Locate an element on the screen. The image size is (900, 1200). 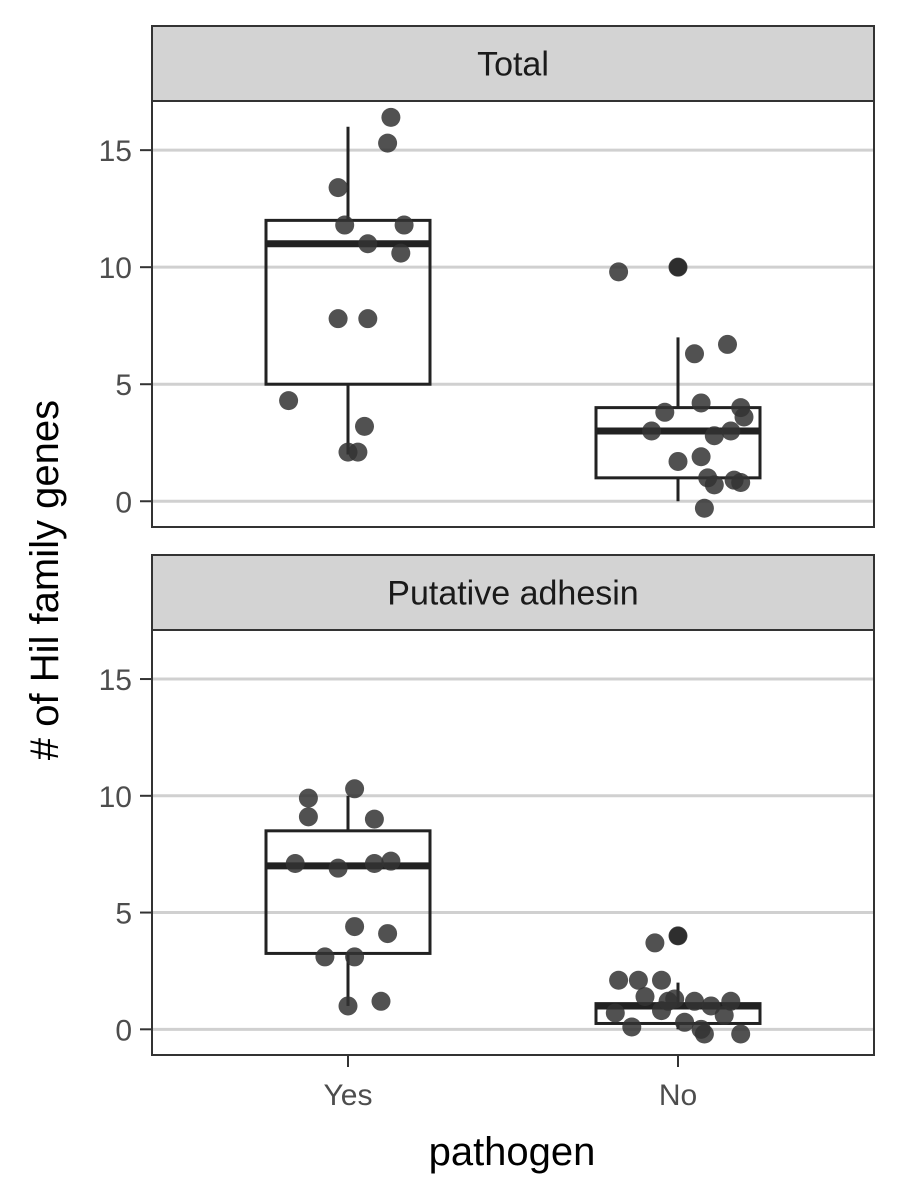
strip-label: Putative adhesin is located at coordinates (512, 594).